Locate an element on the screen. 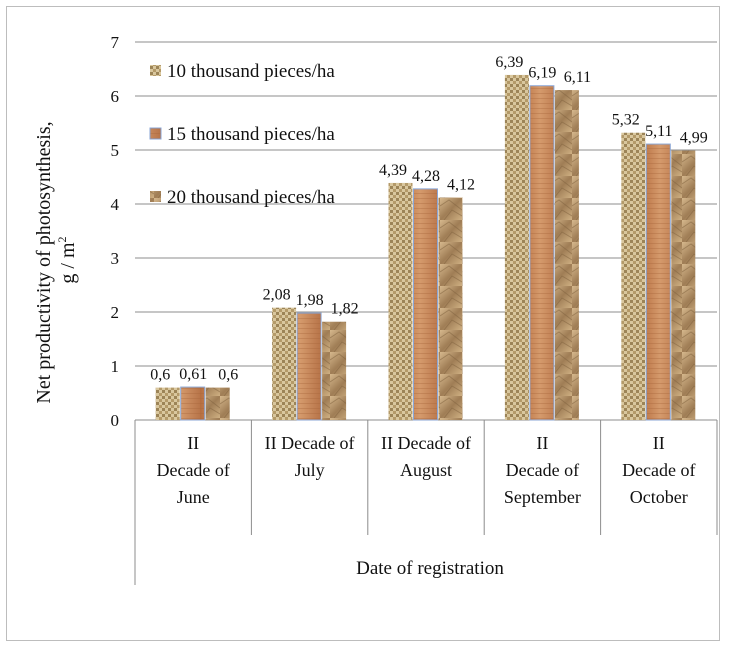 The height and width of the screenshot is (646, 729). y-tick-label: 3 is located at coordinates (115, 258).